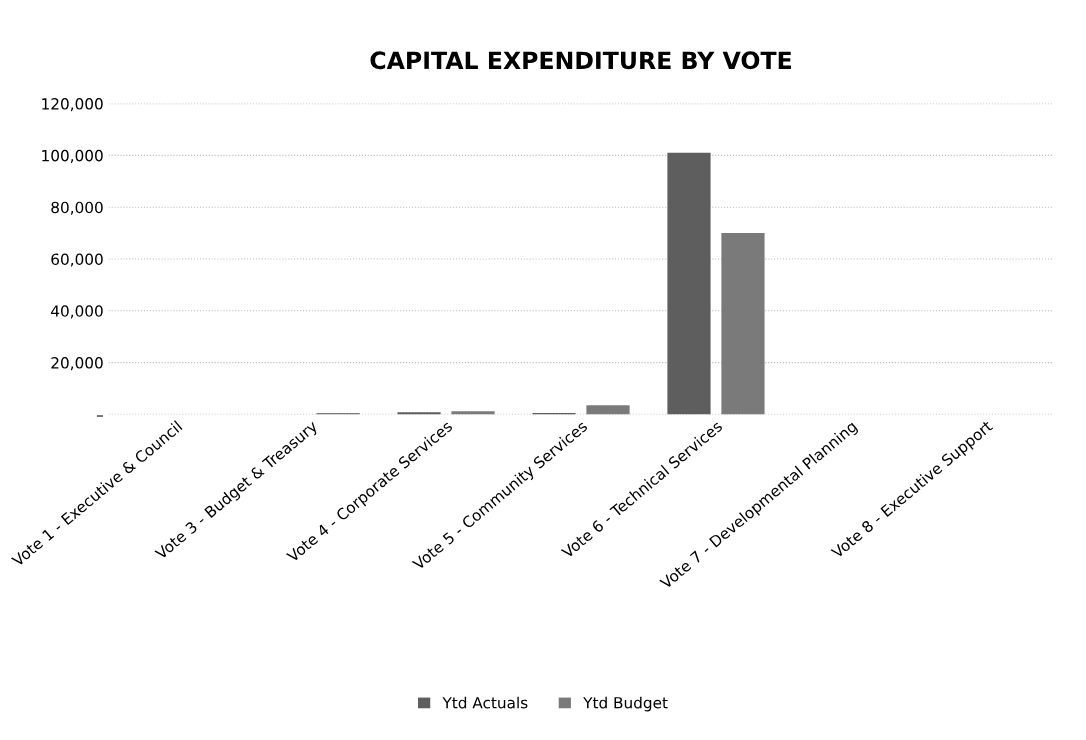 Image resolution: width=1086 pixels, height=740 pixels. What do you see at coordinates (625, 704) in the screenshot?
I see `legend-label: Ytd Budget` at bounding box center [625, 704].